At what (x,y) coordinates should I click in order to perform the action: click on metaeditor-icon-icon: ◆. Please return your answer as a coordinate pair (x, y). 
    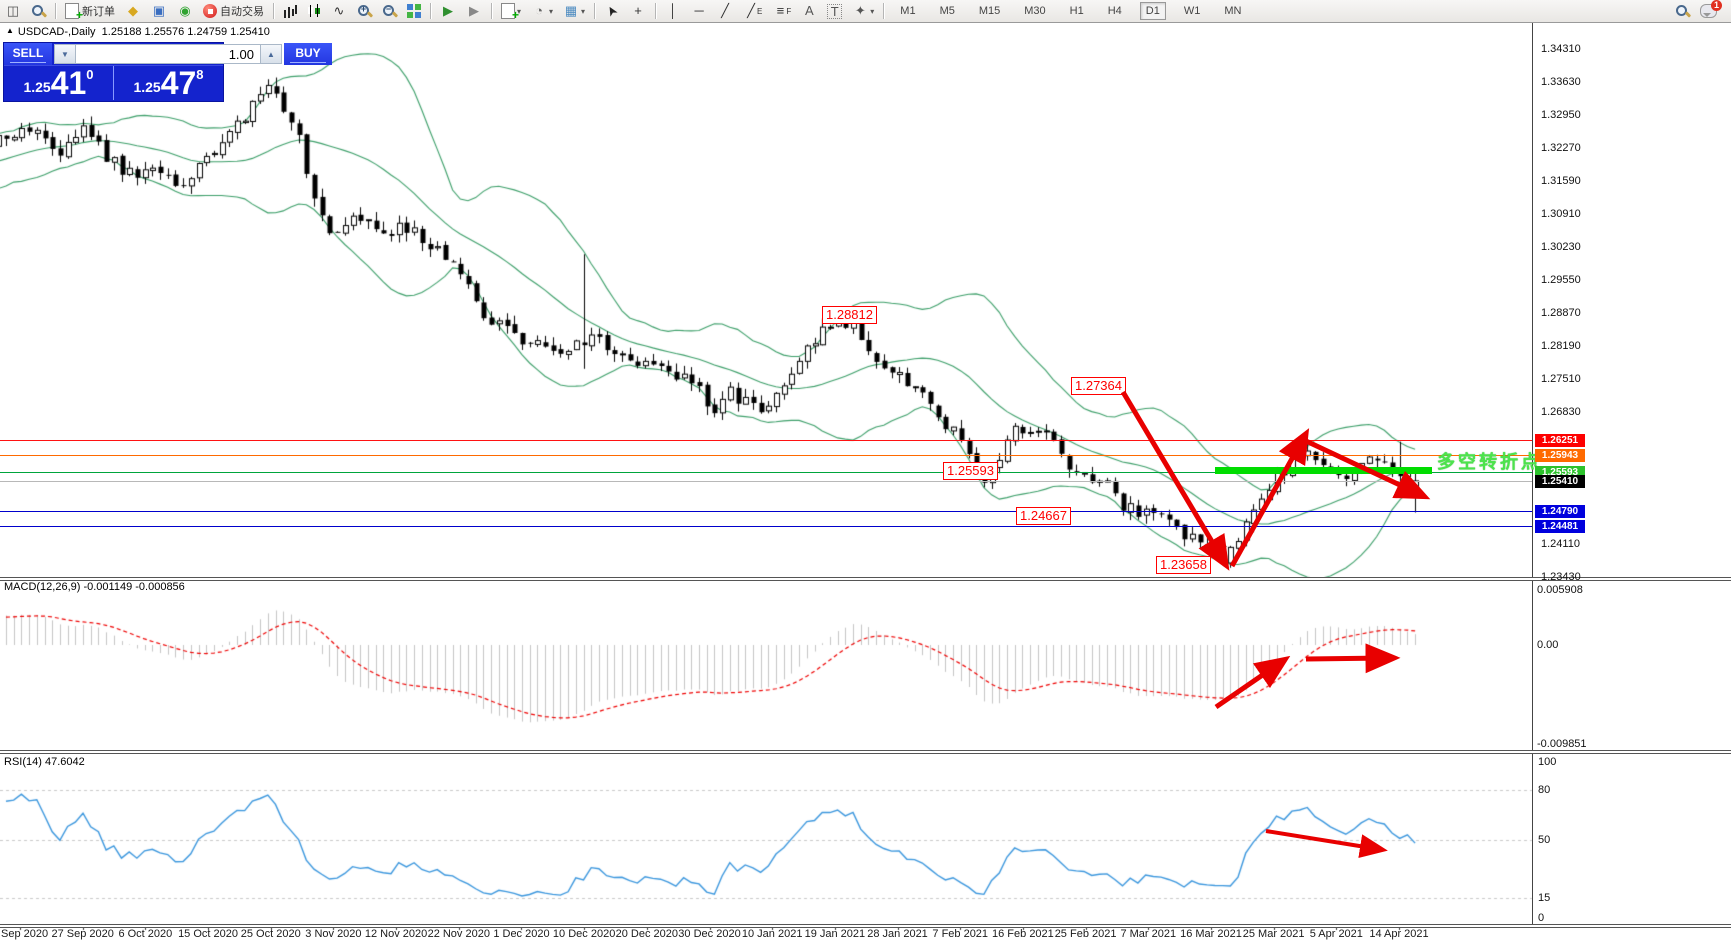
    Looking at the image, I should click on (133, 10).